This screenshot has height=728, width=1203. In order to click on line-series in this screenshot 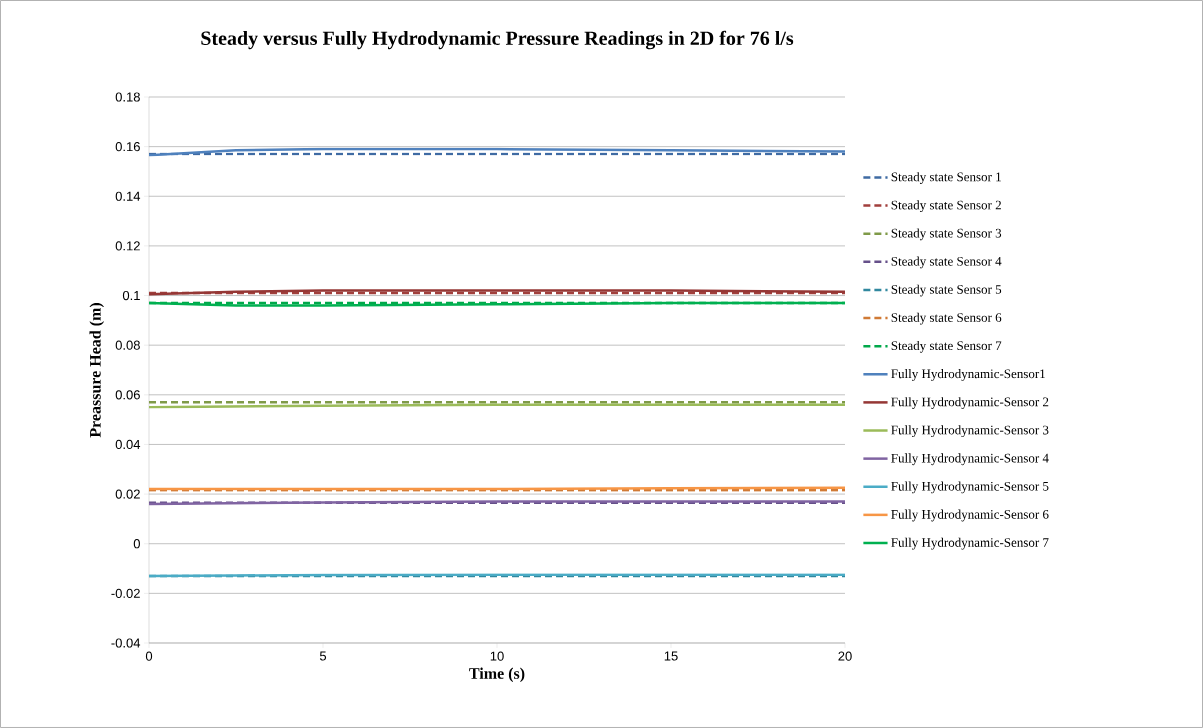, I will do `click(497, 152)`.